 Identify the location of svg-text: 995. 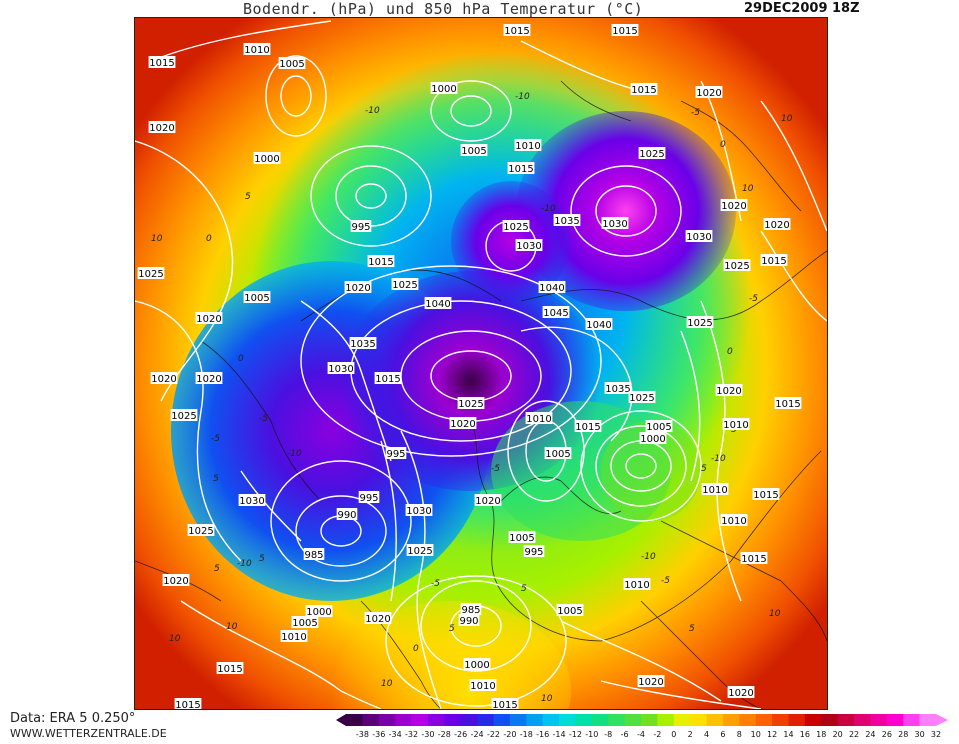
(395, 454).